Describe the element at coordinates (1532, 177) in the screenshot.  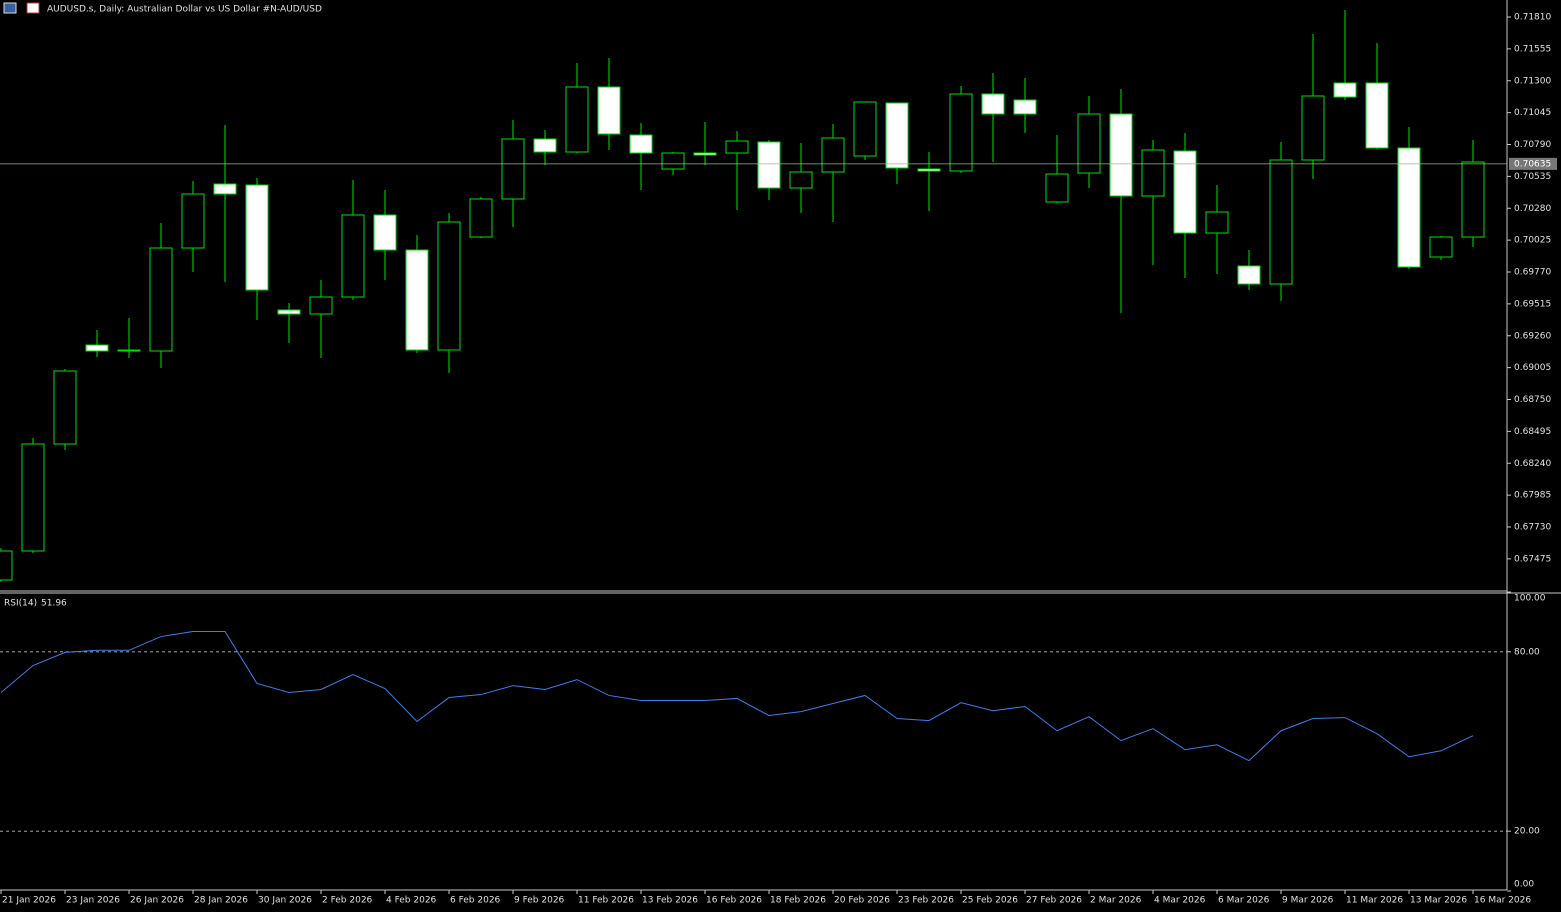
I see `y-tick-label: 0.70535` at that location.